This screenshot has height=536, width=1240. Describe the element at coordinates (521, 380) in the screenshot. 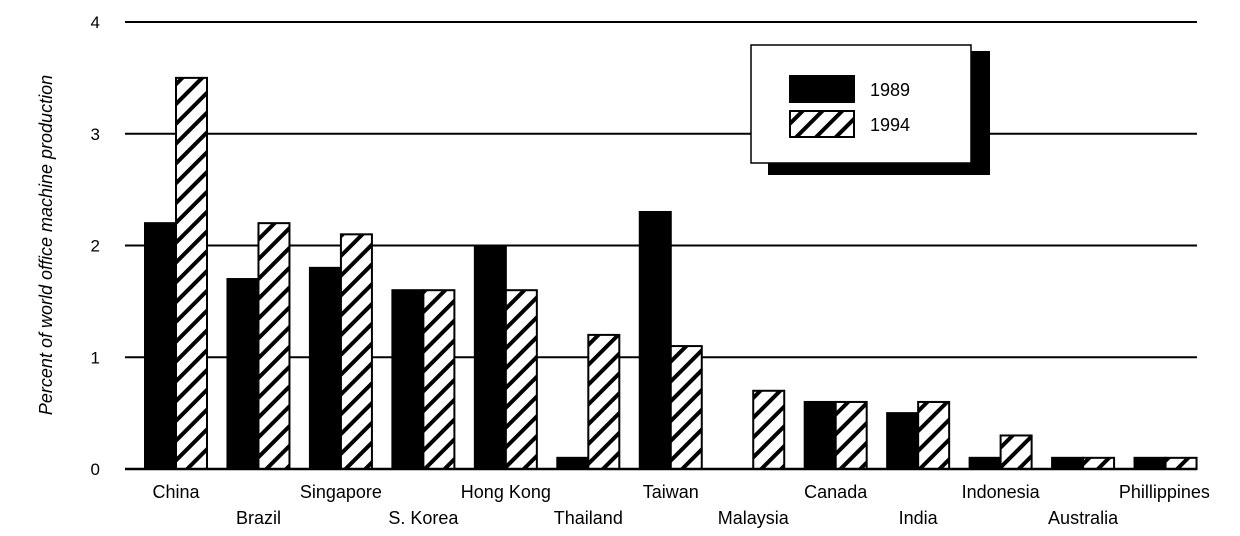

I see `bar-1994-hong-kong` at that location.